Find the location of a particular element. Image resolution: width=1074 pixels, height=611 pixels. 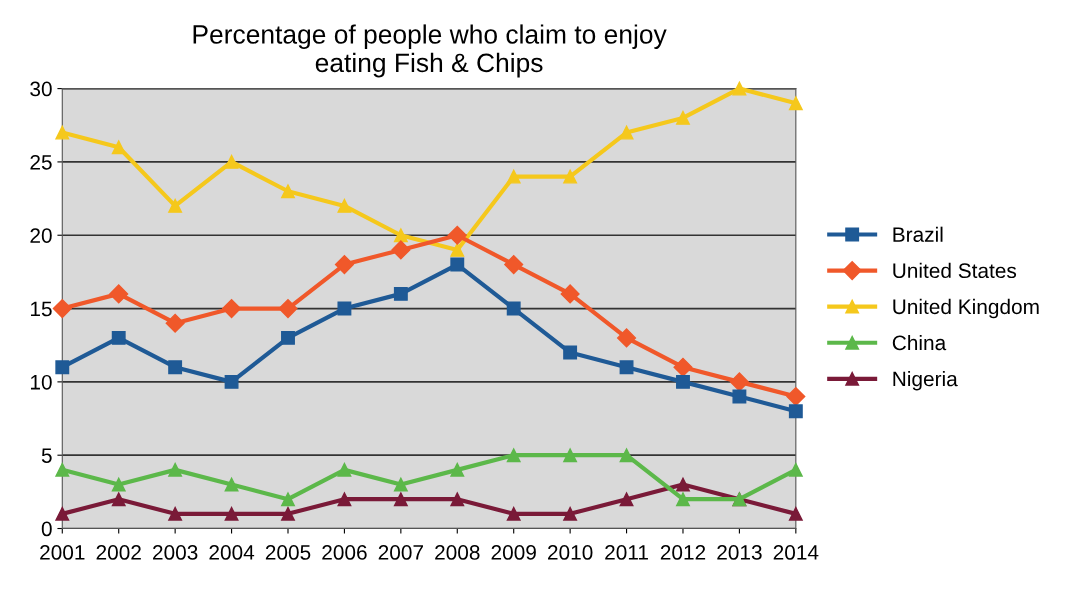

x-tick-label: 2001 is located at coordinates (62, 552).